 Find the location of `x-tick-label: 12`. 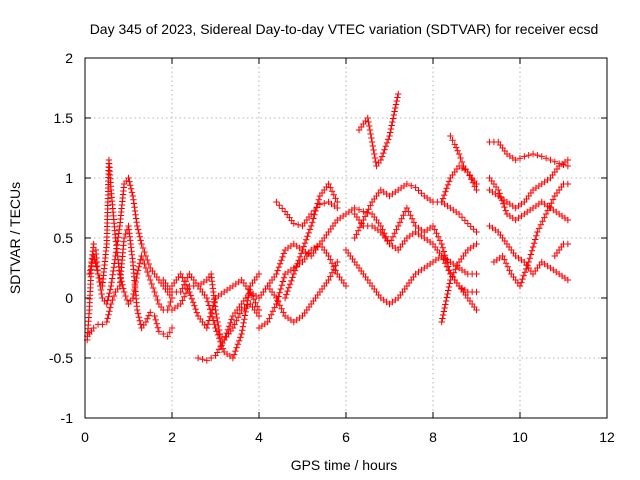

x-tick-label: 12 is located at coordinates (607, 437).